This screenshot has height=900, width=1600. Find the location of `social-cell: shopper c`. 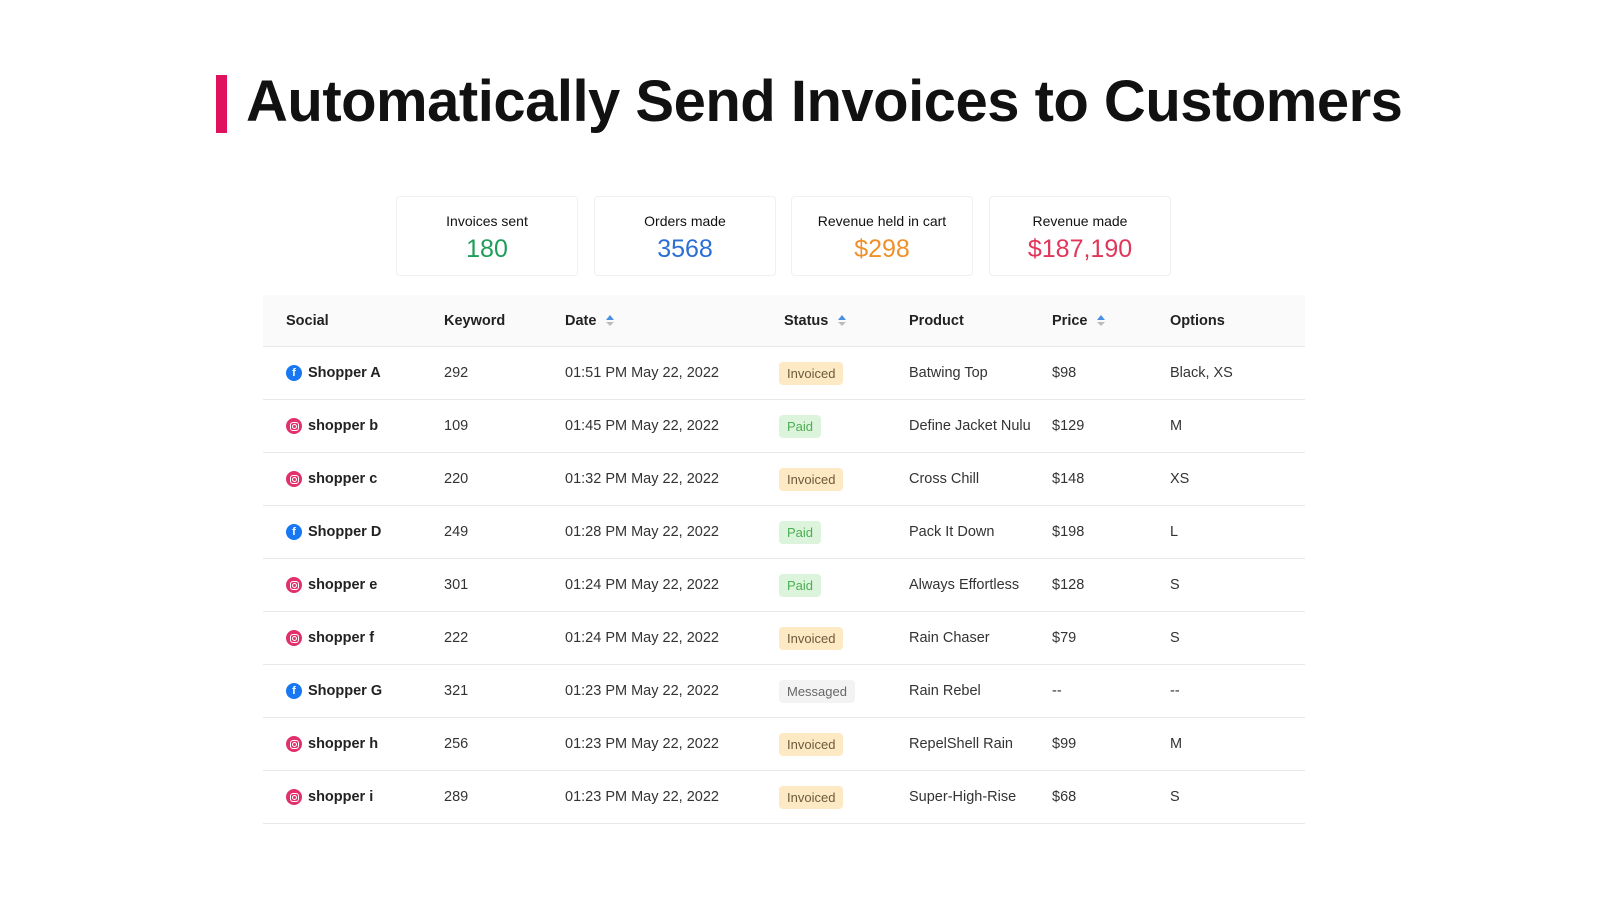

social-cell: shopper c is located at coordinates (331, 479).